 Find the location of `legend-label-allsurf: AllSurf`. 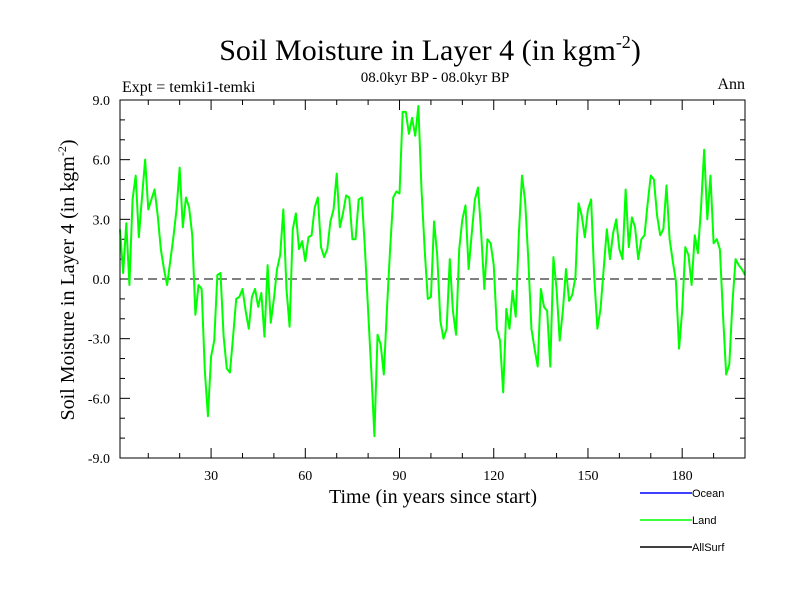

legend-label-allsurf: AllSurf is located at coordinates (708, 548).